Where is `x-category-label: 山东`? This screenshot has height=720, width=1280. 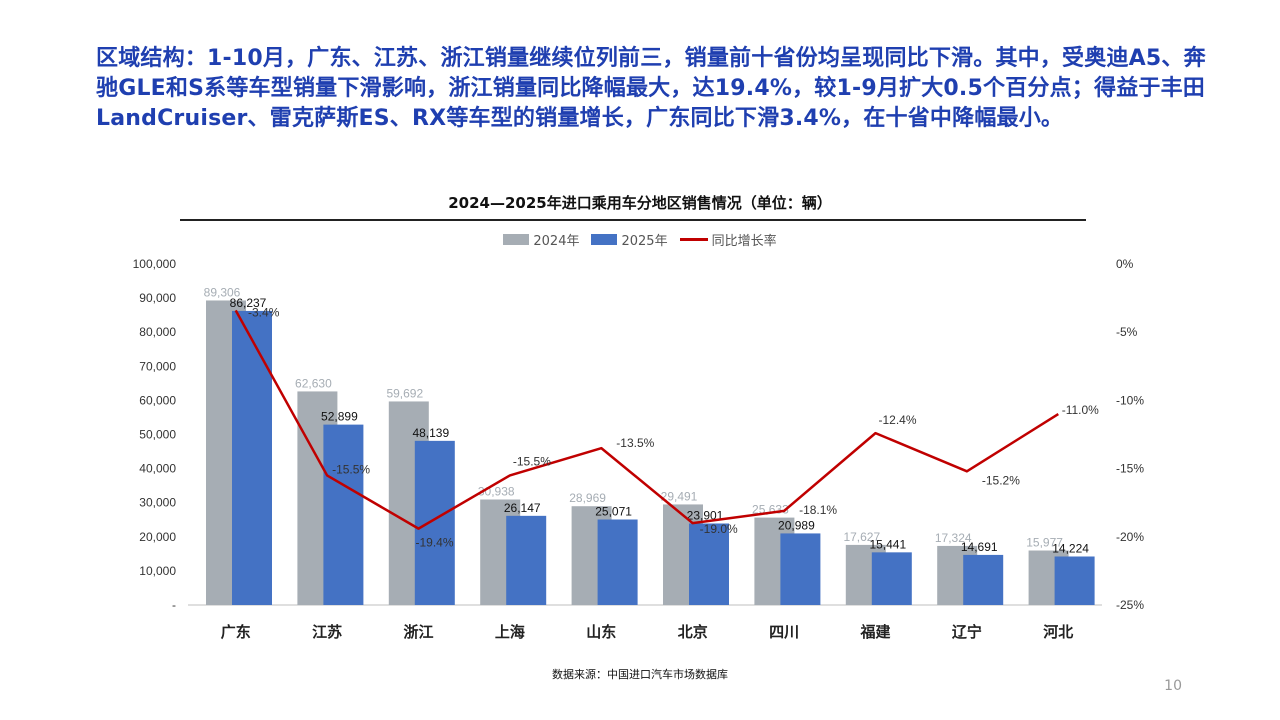
x-category-label: 山东 is located at coordinates (601, 632).